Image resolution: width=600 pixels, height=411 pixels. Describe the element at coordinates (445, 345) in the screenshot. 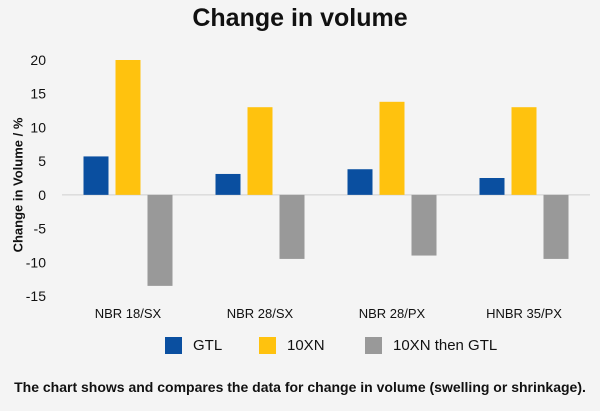

I see `legend-label-10xn-then-gtl: 10XN then GTL` at that location.